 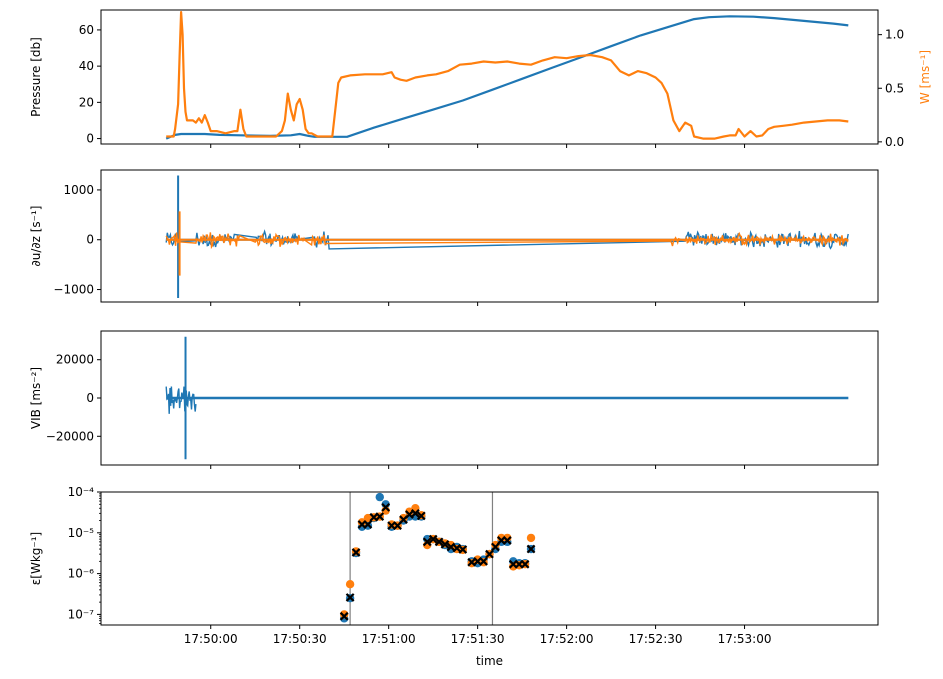 What do you see at coordinates (70, 436) in the screenshot?
I see `y-tick-label: −20000` at bounding box center [70, 436].